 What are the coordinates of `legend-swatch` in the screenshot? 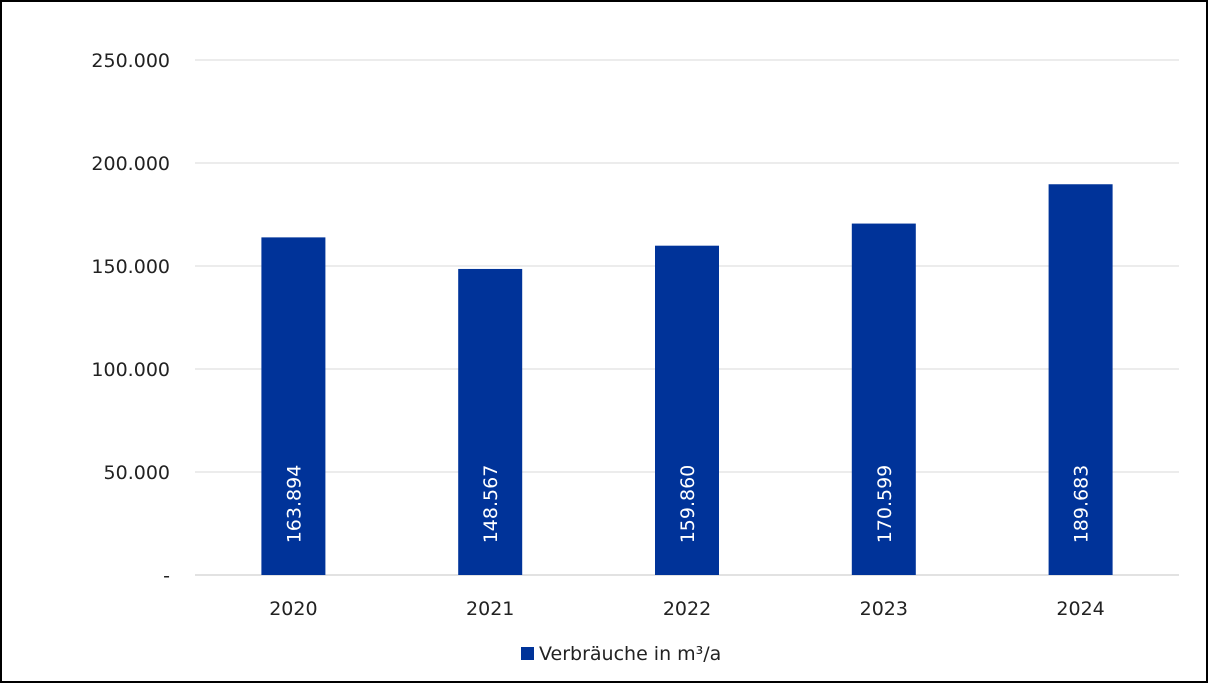 It's located at (527, 653).